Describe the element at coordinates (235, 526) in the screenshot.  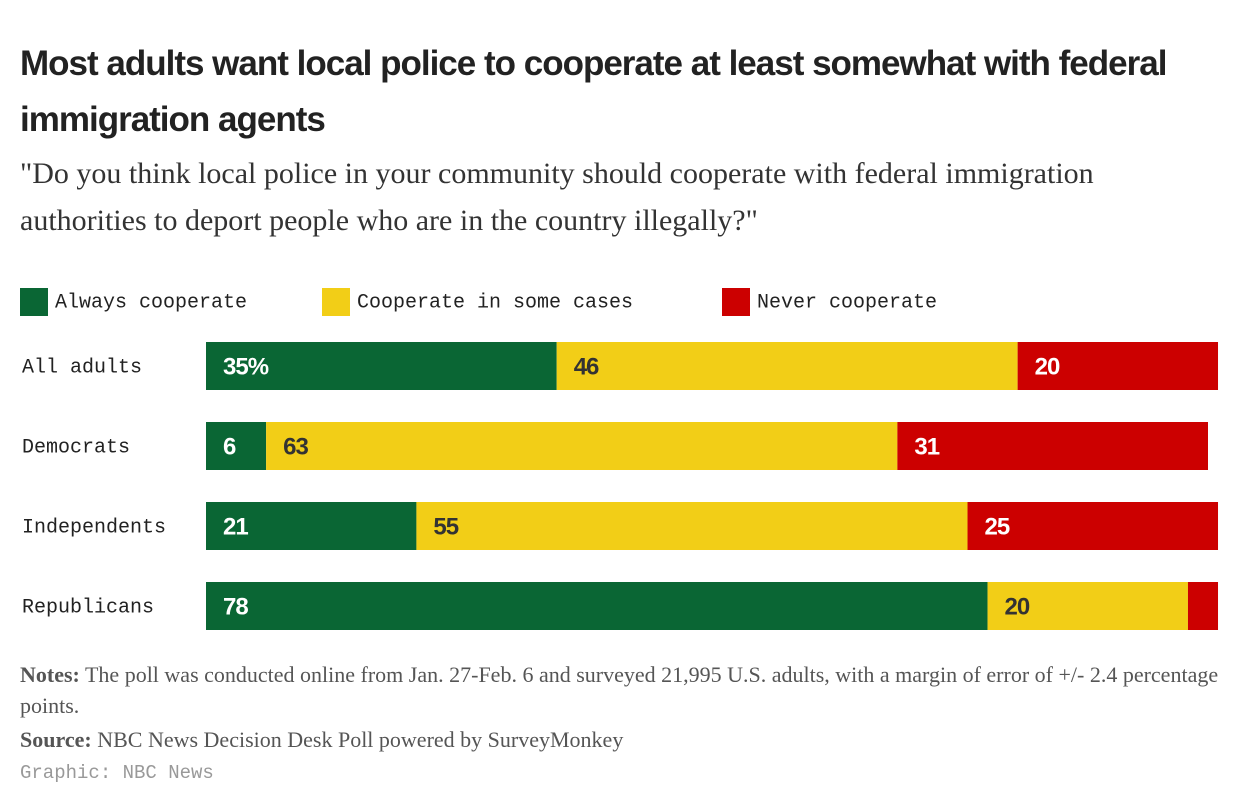
I see `value-label: 21` at that location.